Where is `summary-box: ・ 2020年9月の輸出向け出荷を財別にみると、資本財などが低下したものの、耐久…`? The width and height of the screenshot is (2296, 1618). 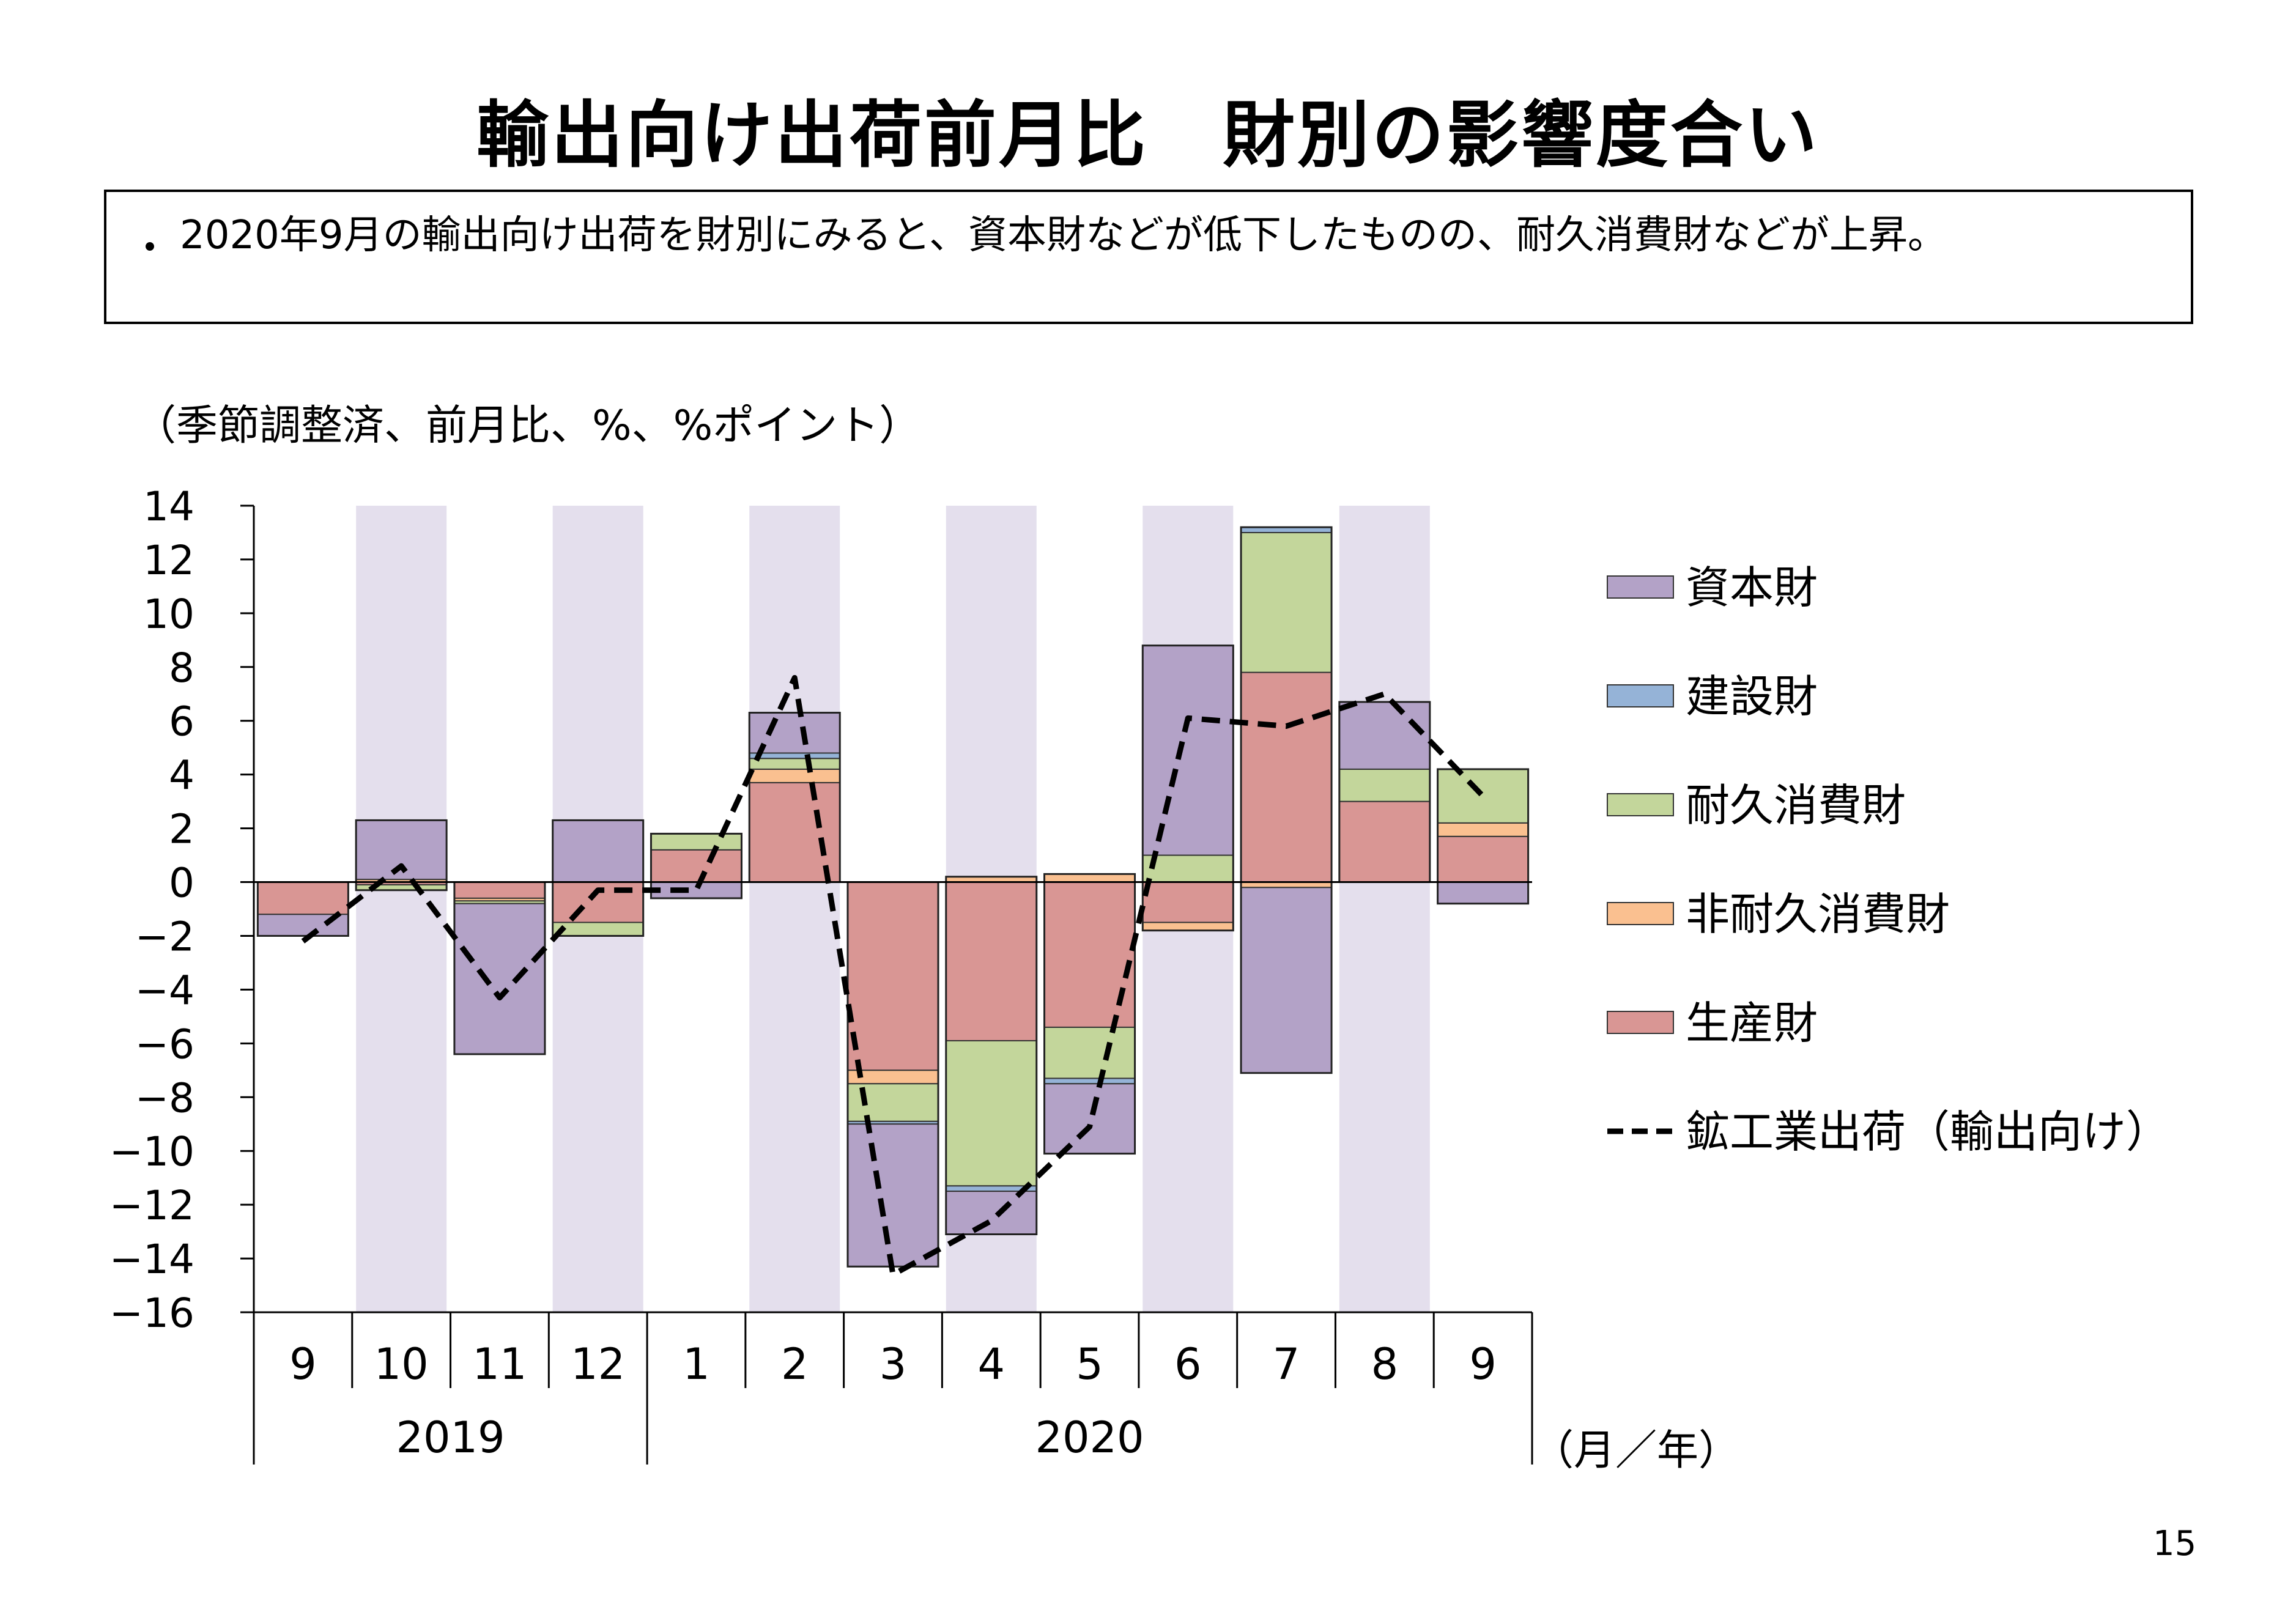 summary-box: ・ 2020年9月の輸出向け出荷を財別にみると、資本財などが低下したものの、耐久… is located at coordinates (1148, 257).